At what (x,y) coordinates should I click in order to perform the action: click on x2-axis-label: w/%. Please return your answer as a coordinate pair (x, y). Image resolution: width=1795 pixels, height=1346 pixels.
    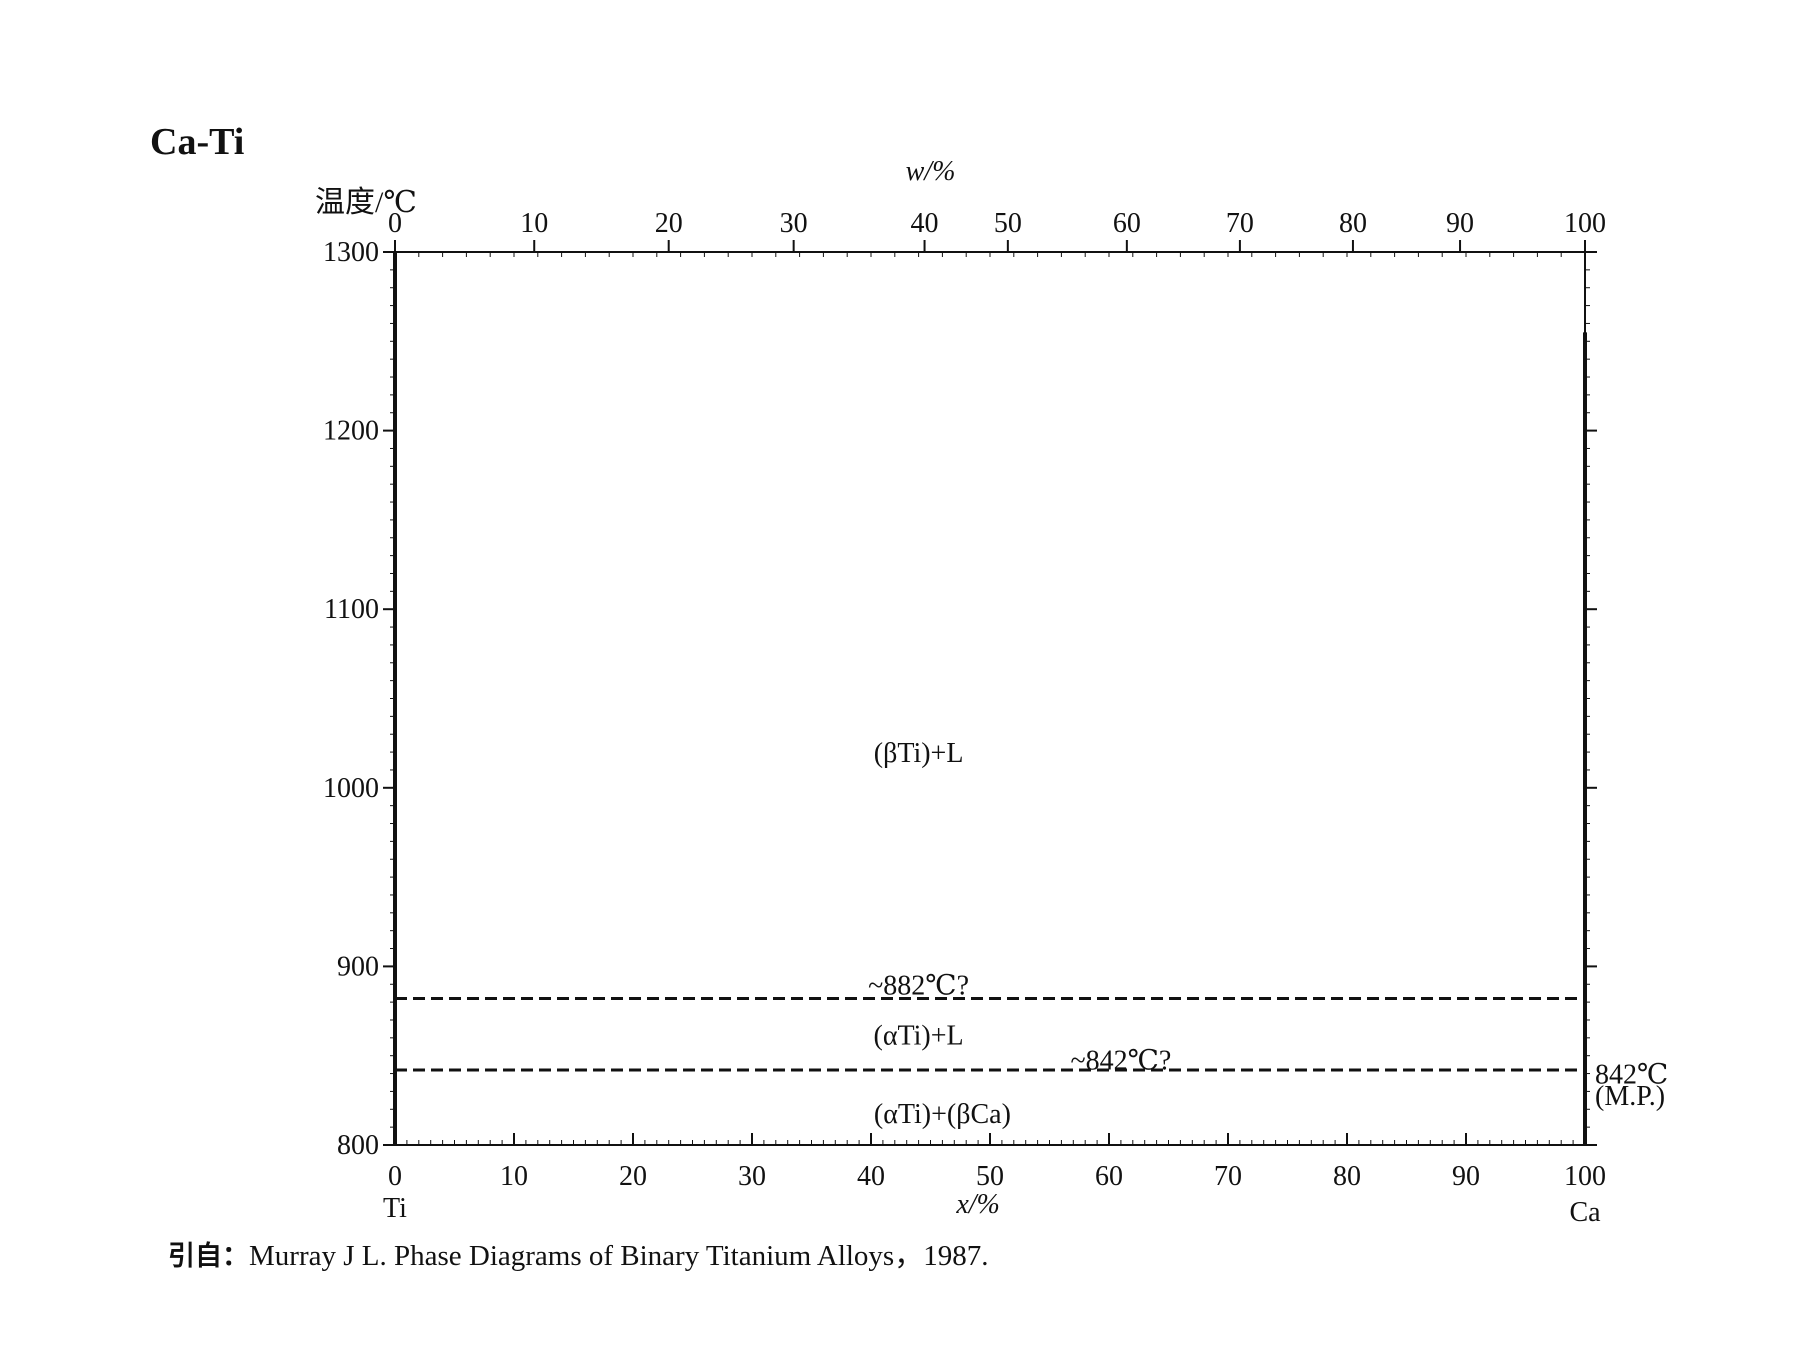
    Looking at the image, I should click on (931, 171).